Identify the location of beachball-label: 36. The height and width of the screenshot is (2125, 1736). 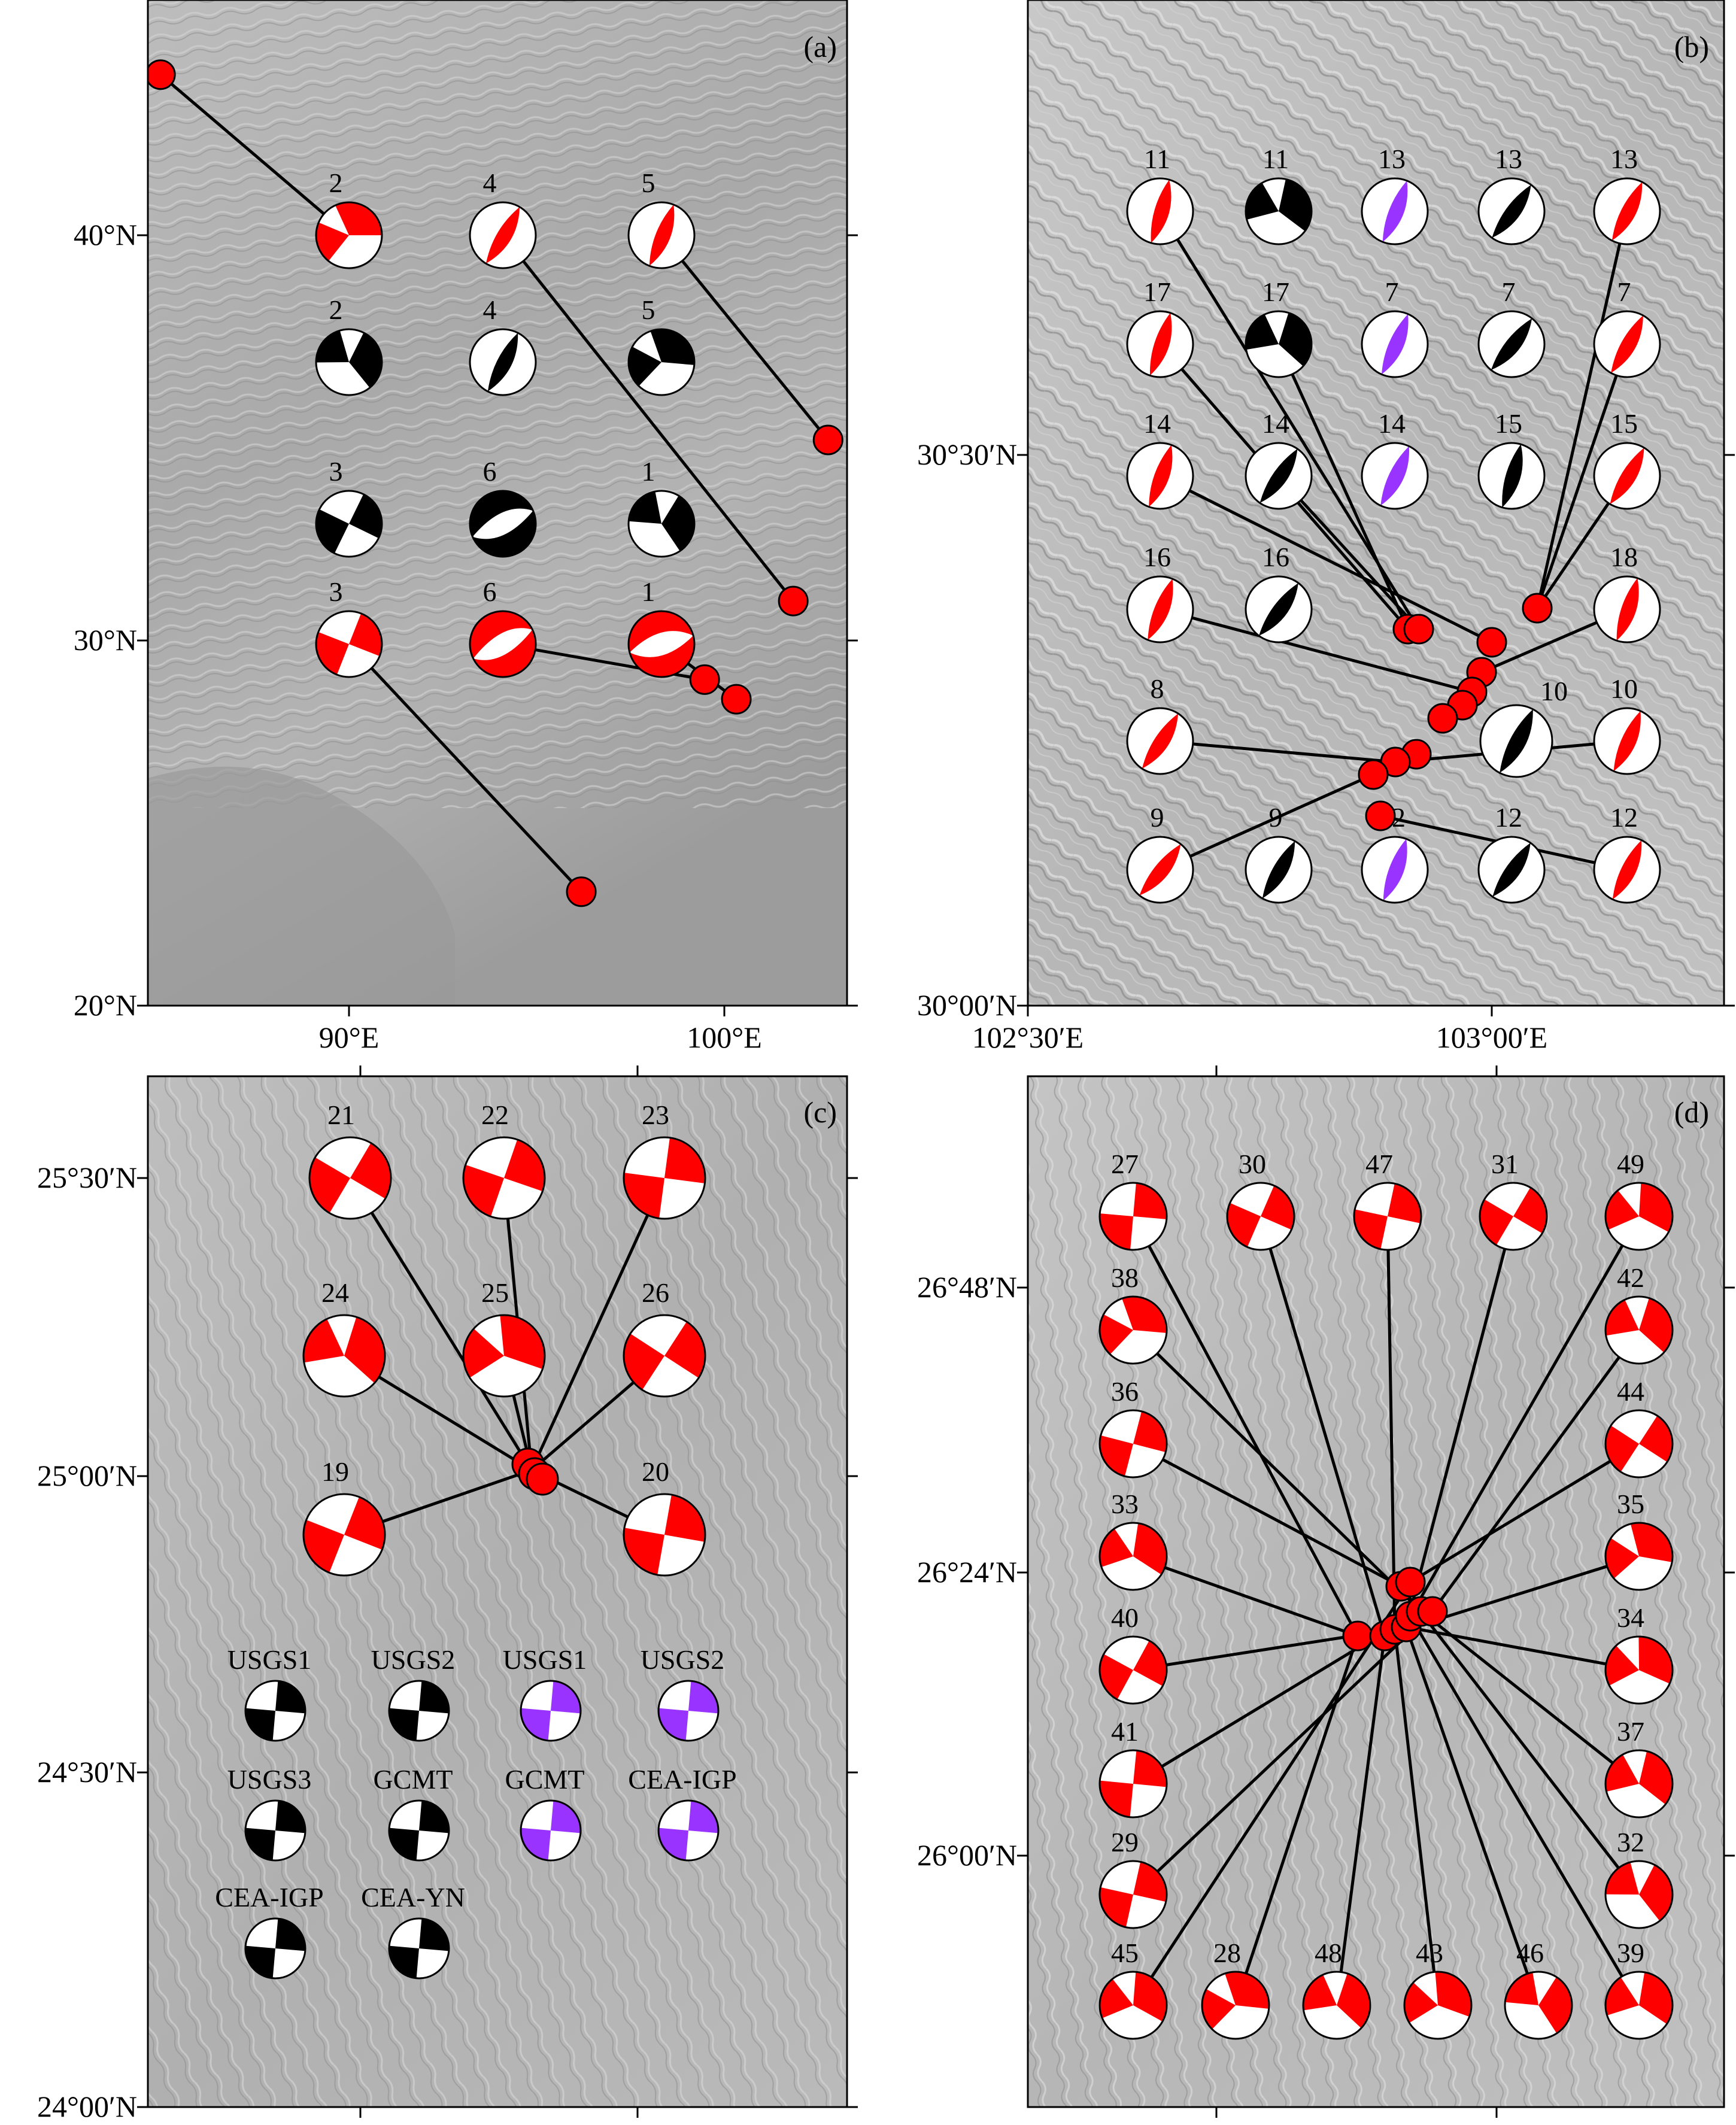
(1125, 1391).